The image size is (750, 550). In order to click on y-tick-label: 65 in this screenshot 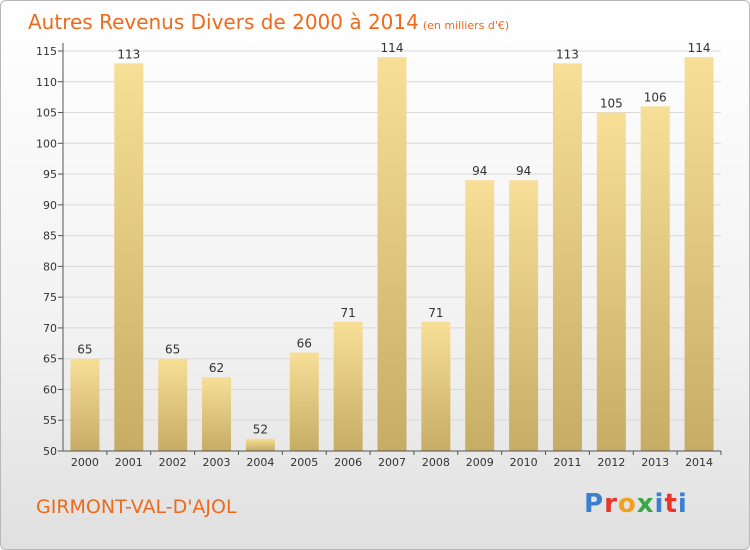, I will do `click(50, 359)`.